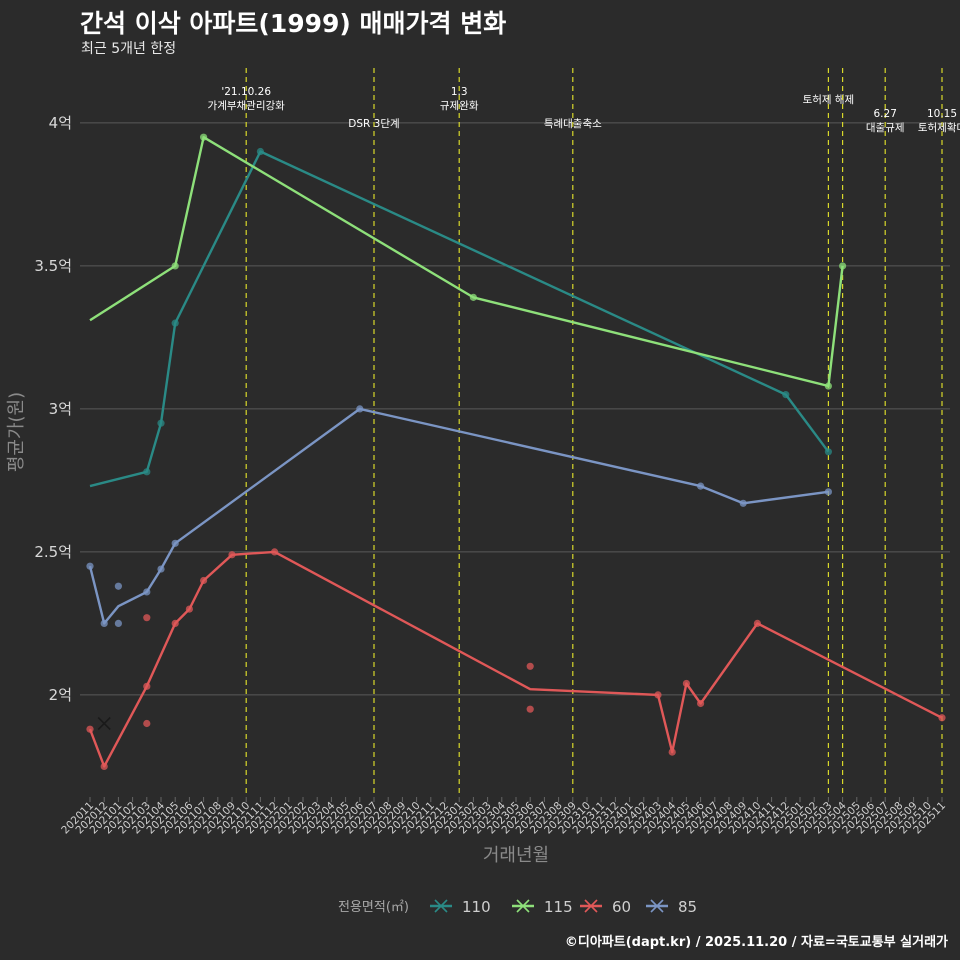 The image size is (960, 960). Describe the element at coordinates (516, 855) in the screenshot. I see `x-axis-label: 거래년월` at that location.